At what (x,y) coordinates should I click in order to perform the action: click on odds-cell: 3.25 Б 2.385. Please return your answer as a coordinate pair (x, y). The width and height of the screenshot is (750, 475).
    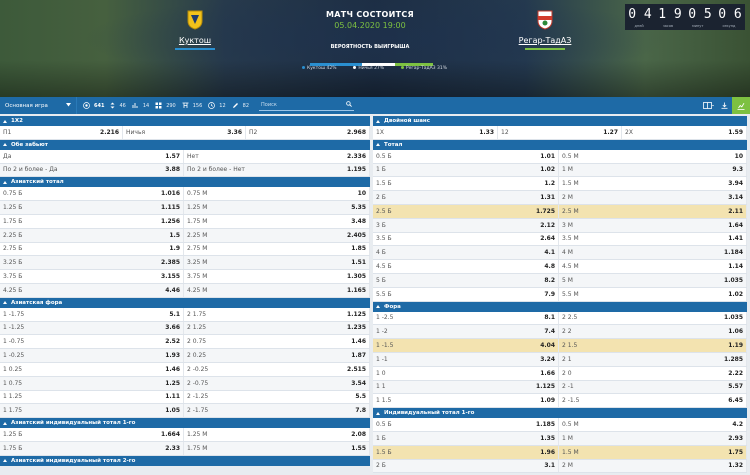
    Looking at the image, I should click on (92, 263).